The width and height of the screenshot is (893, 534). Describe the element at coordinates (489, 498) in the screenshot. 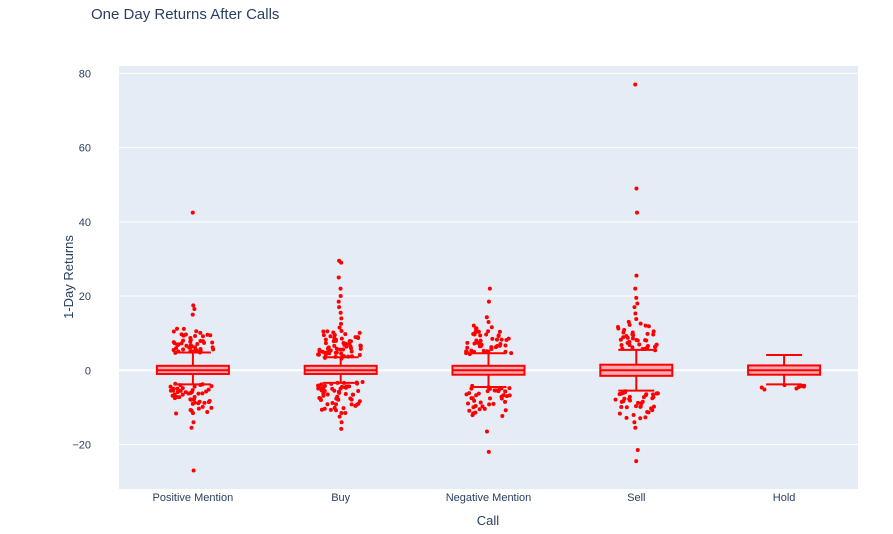

I see `x-tick-label: Negative Mention` at that location.